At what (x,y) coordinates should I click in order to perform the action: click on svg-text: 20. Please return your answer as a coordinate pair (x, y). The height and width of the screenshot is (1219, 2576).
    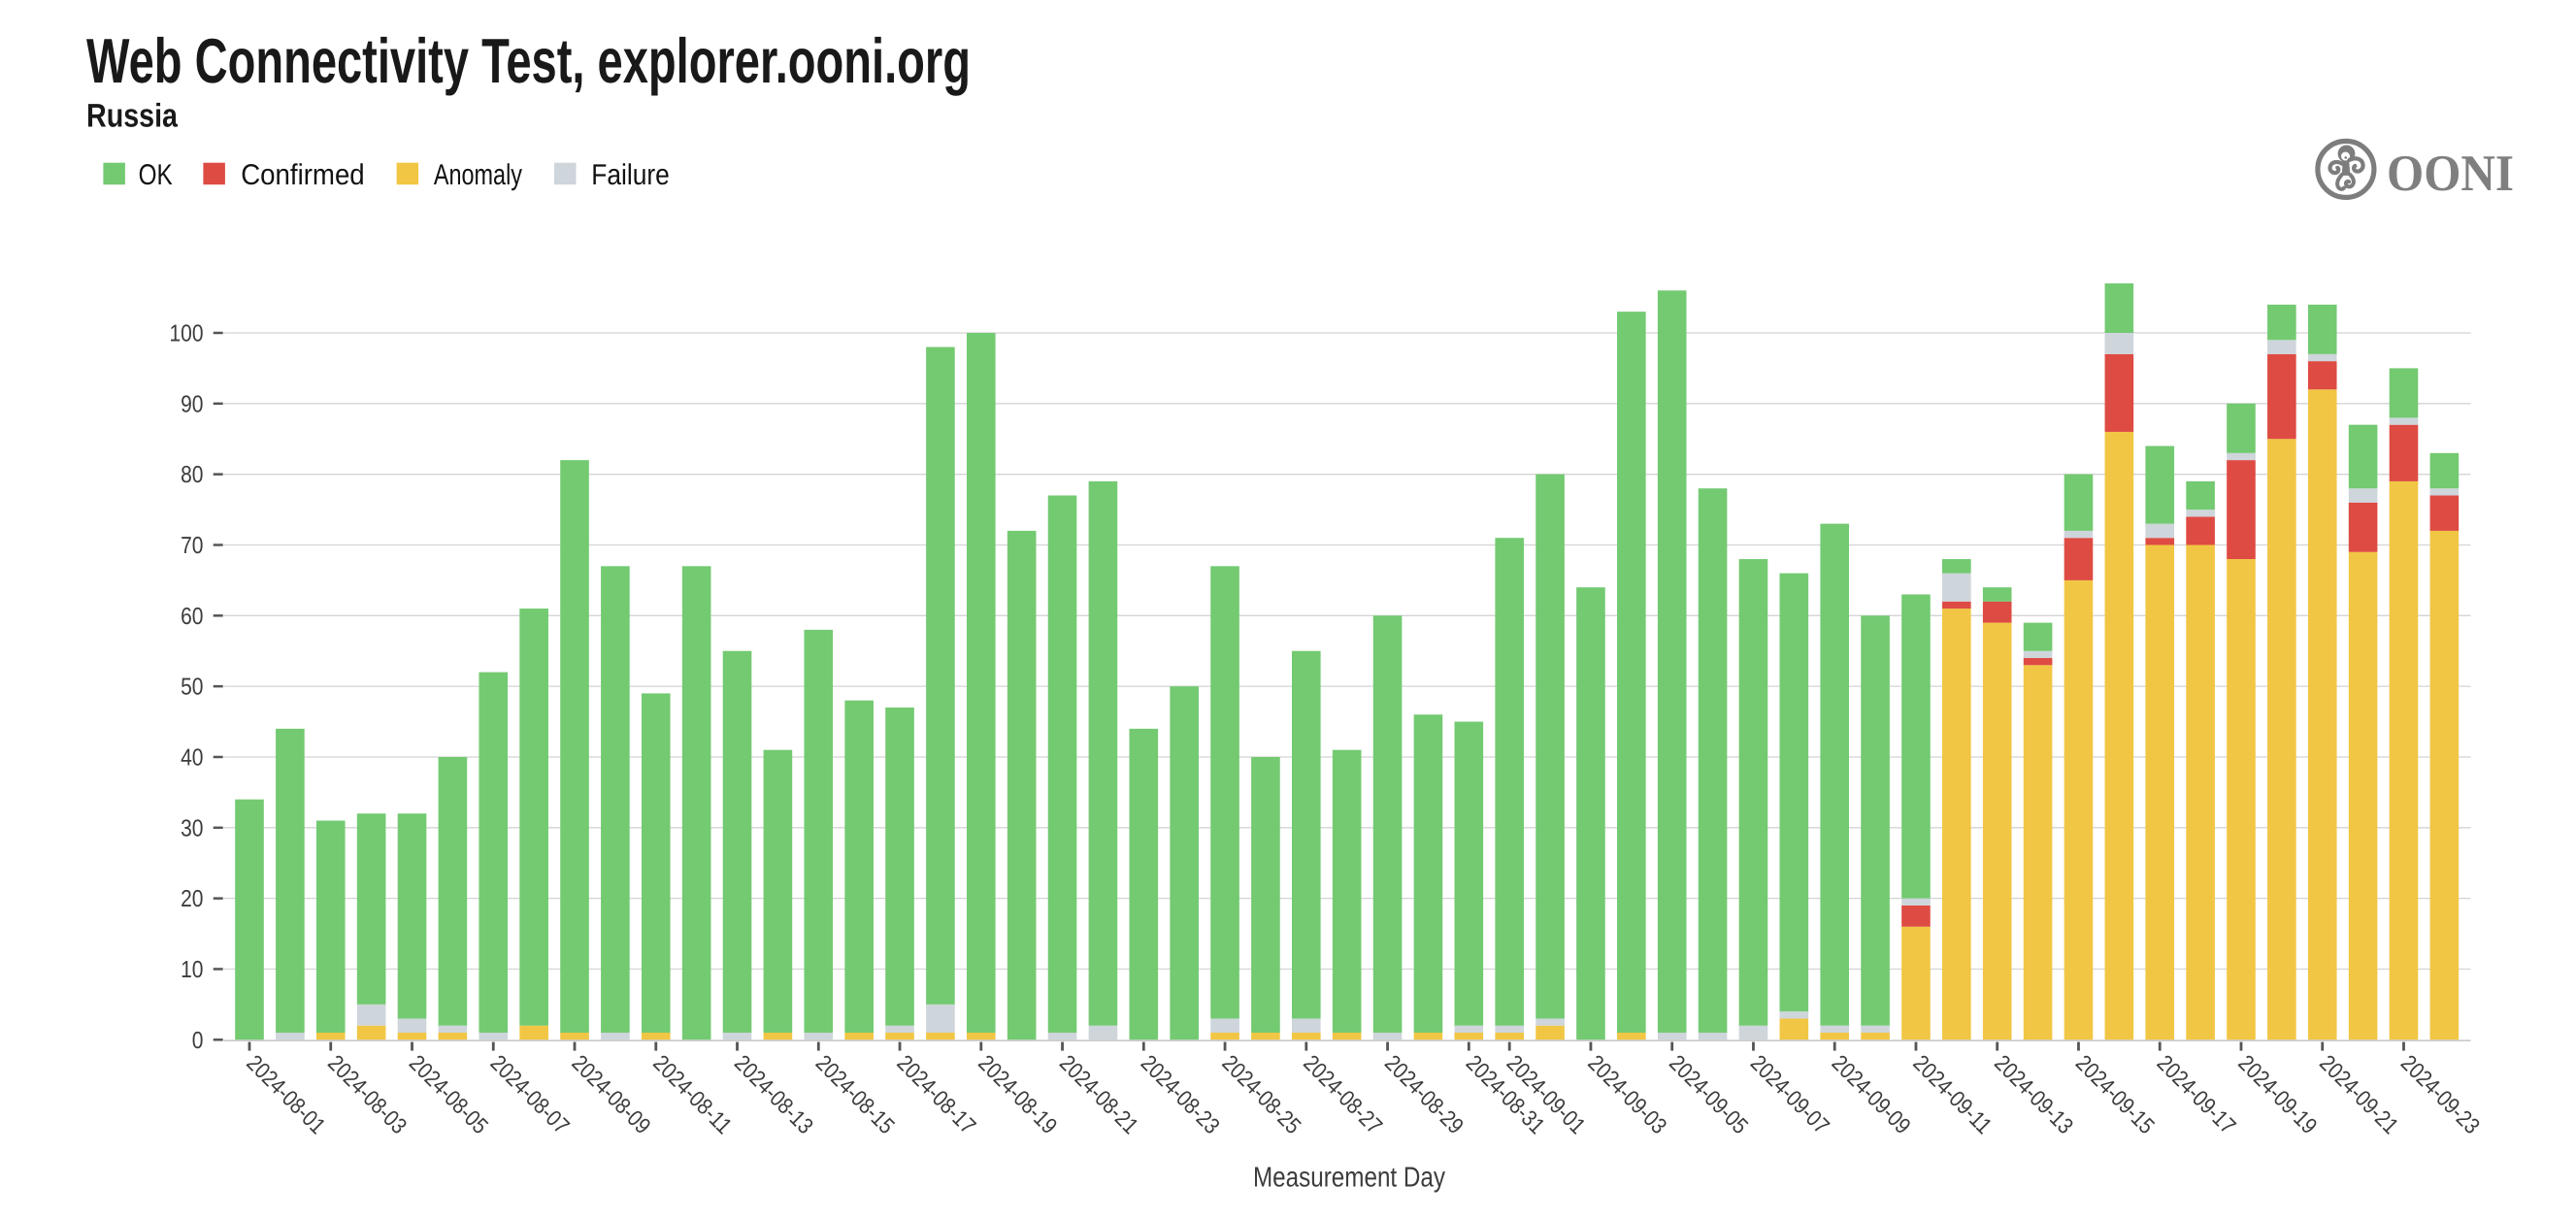
    Looking at the image, I should click on (192, 899).